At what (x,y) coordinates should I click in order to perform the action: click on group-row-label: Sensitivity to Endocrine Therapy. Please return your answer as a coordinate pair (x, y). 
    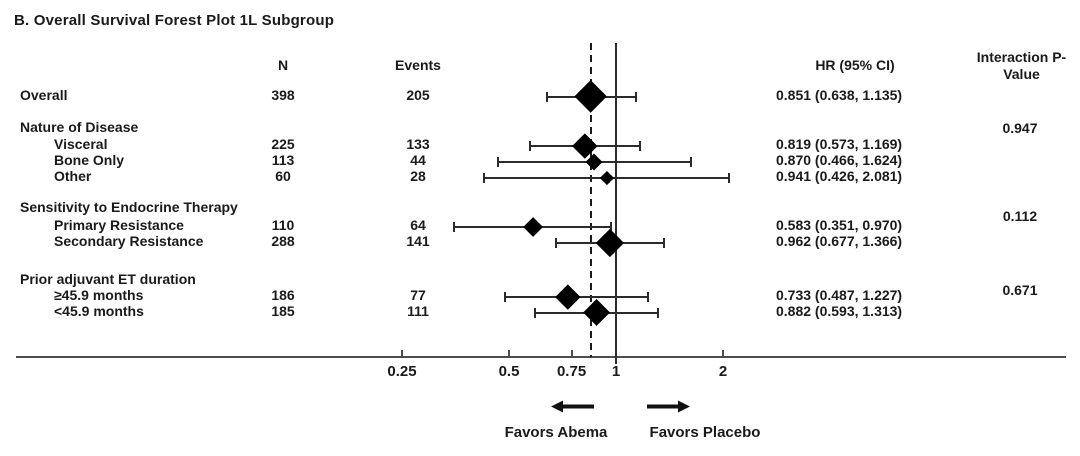
    Looking at the image, I should click on (129, 207).